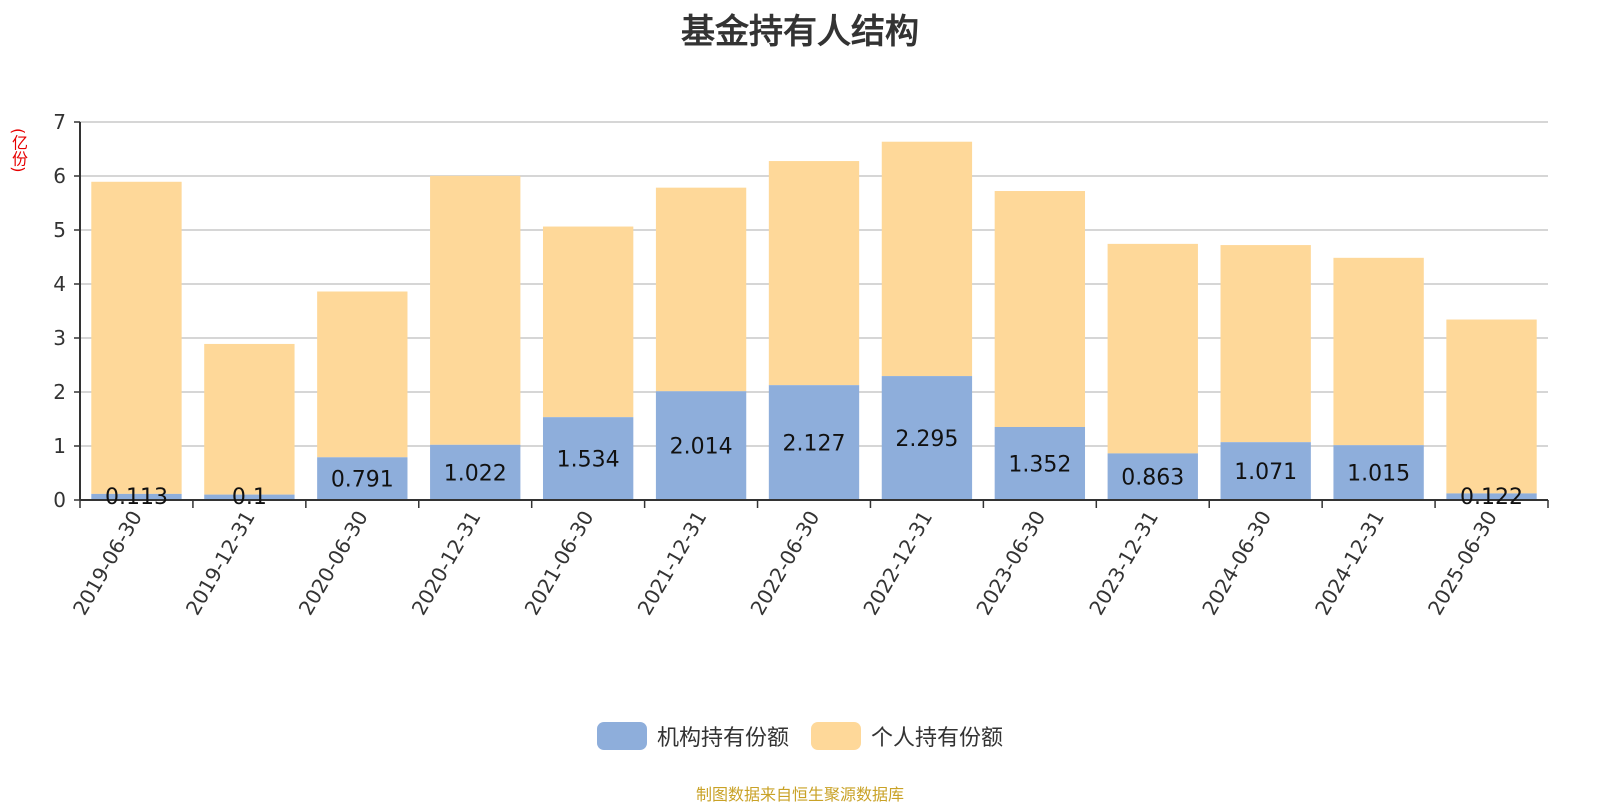 The image size is (1600, 805). Describe the element at coordinates (784, 563) in the screenshot. I see `x-tick-label: 2022-06-30` at that location.